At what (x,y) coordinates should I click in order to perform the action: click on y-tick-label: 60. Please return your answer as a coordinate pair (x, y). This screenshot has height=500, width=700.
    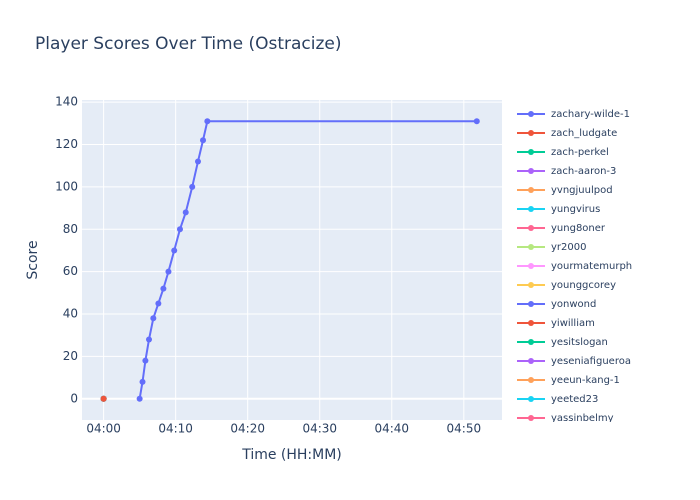
    Looking at the image, I should click on (70, 271).